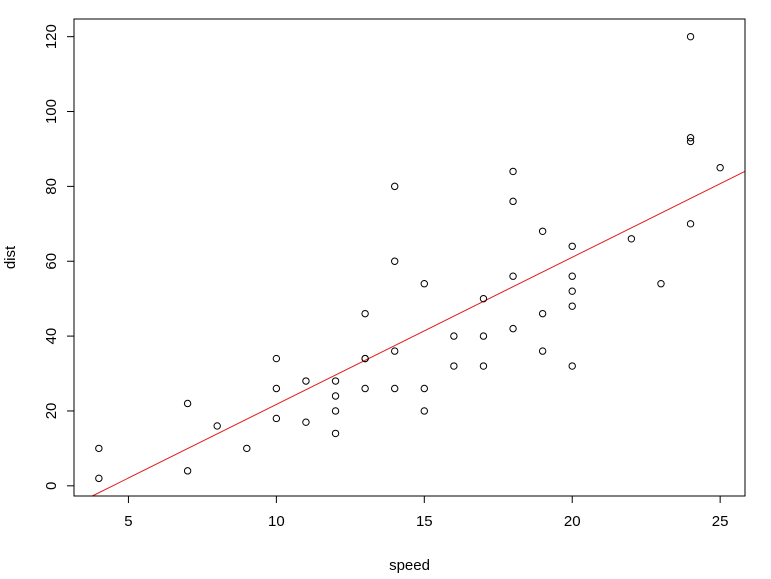  What do you see at coordinates (572, 521) in the screenshot?
I see `x-tick-label: 20` at bounding box center [572, 521].